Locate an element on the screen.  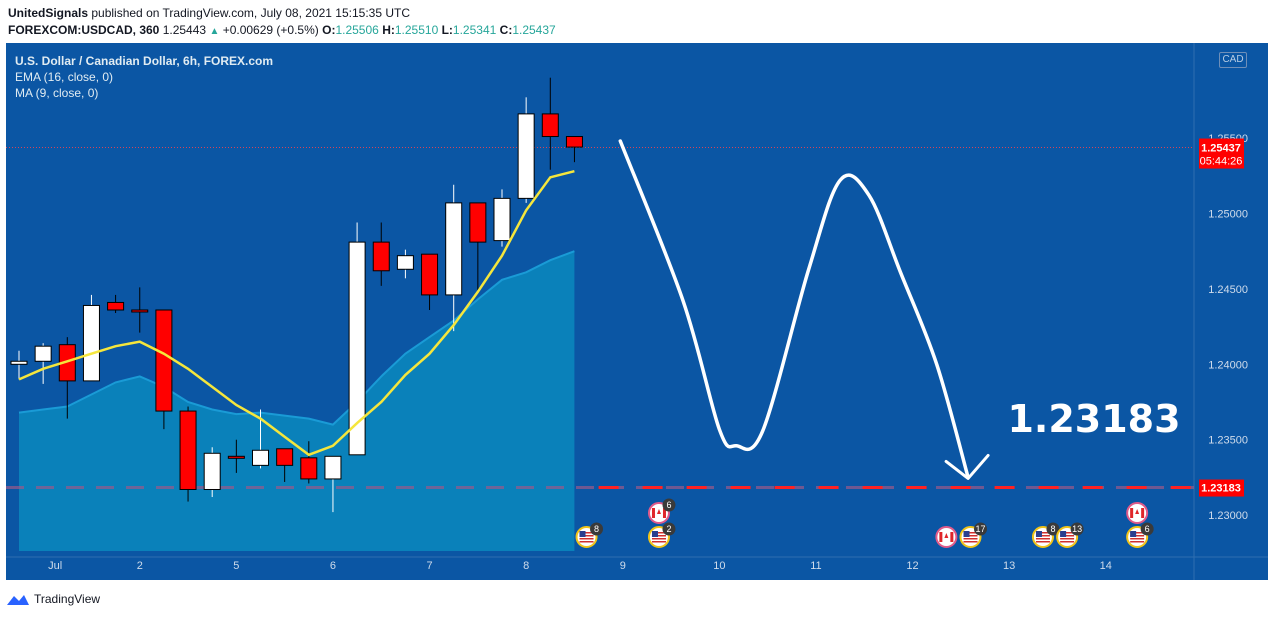
ma-legend: MA (9, close, 0) is located at coordinates (57, 93).